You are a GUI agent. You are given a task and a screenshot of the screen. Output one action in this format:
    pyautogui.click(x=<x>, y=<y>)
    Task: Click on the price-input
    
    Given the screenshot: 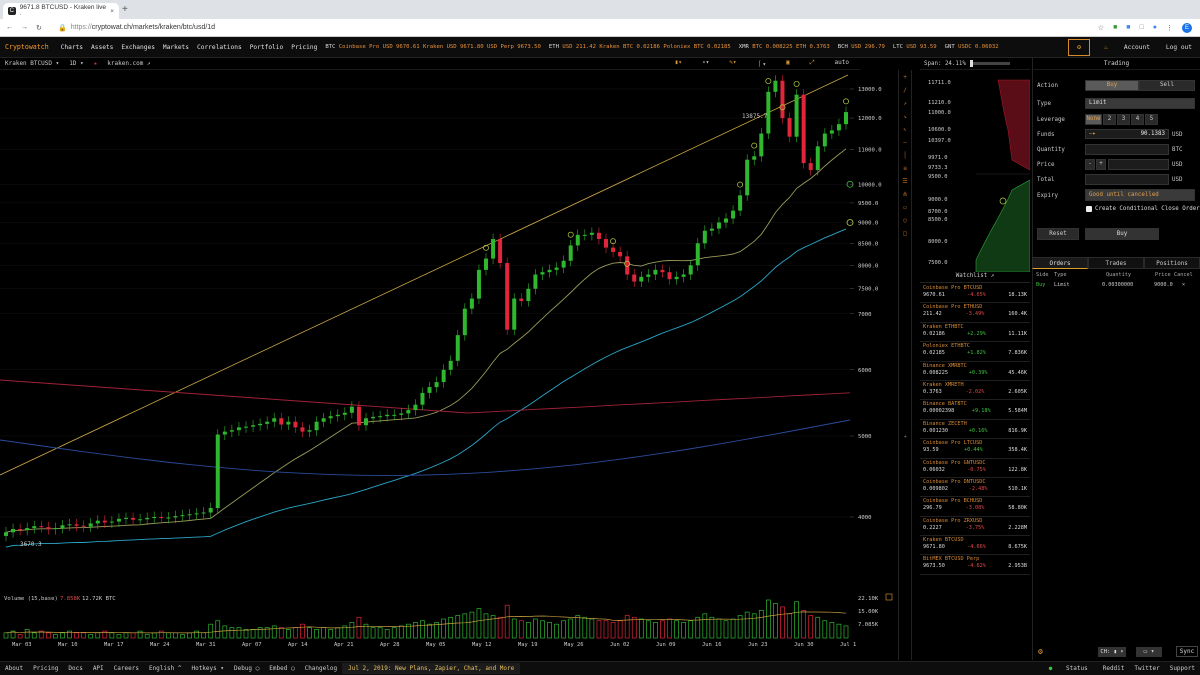 What is the action you would take?
    pyautogui.click(x=1138, y=164)
    